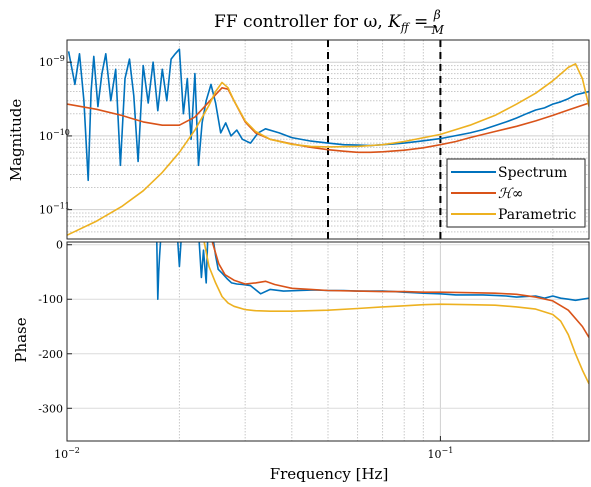  What do you see at coordinates (437, 15) in the screenshot?
I see `chart-title-fraction-num: β` at bounding box center [437, 15].